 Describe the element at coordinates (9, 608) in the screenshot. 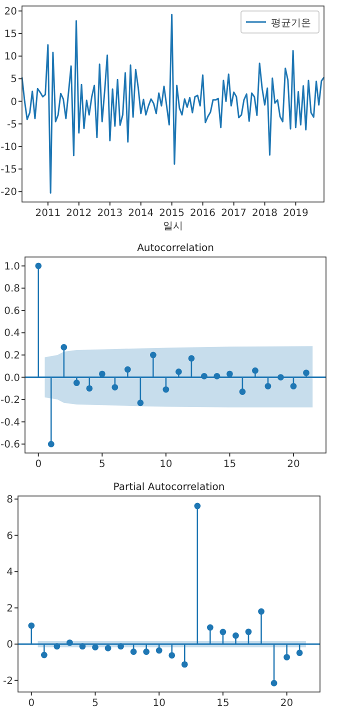

I see `y-tick-label: 2` at that location.